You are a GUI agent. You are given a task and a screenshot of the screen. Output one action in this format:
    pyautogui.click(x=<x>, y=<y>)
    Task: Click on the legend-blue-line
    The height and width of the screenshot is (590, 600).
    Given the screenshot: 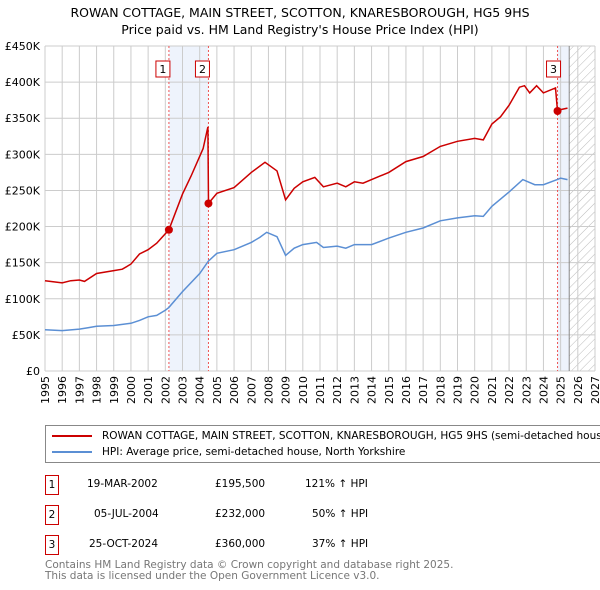 What is the action you would take?
    pyautogui.click(x=72, y=452)
    